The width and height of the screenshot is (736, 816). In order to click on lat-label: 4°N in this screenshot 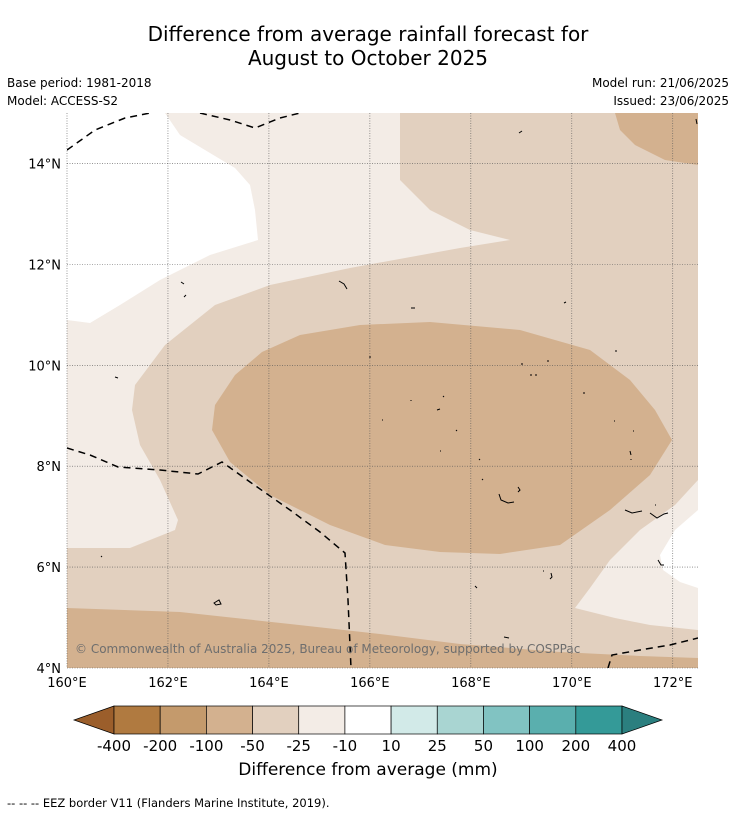, I will do `click(49, 669)`.